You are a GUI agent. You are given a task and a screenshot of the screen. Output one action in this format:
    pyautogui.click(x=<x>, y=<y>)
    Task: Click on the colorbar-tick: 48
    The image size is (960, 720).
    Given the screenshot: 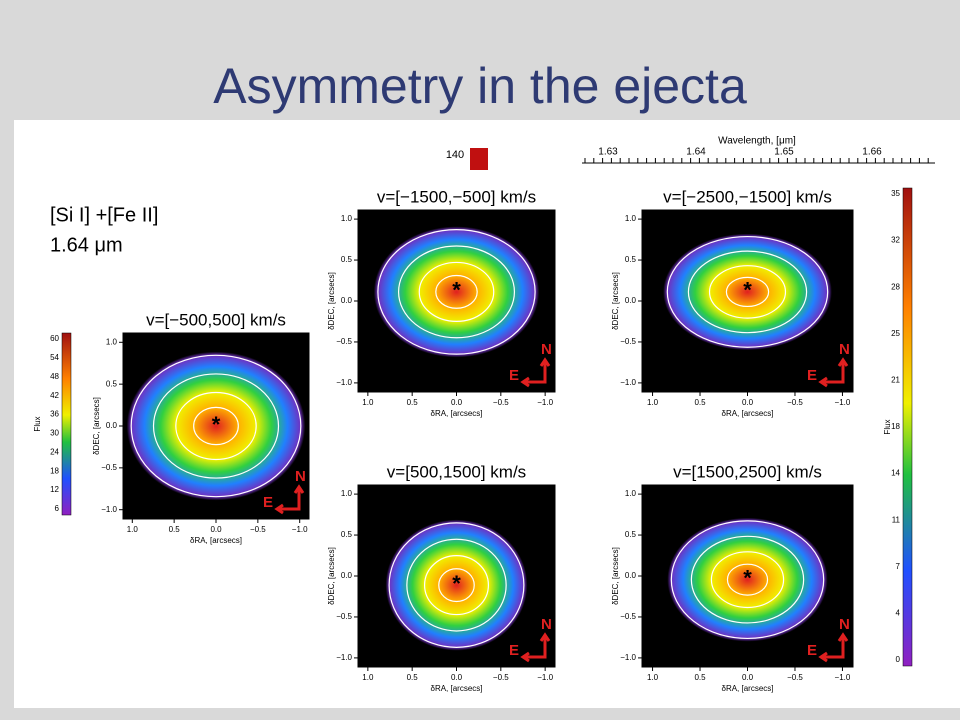 What is the action you would take?
    pyautogui.click(x=54, y=376)
    